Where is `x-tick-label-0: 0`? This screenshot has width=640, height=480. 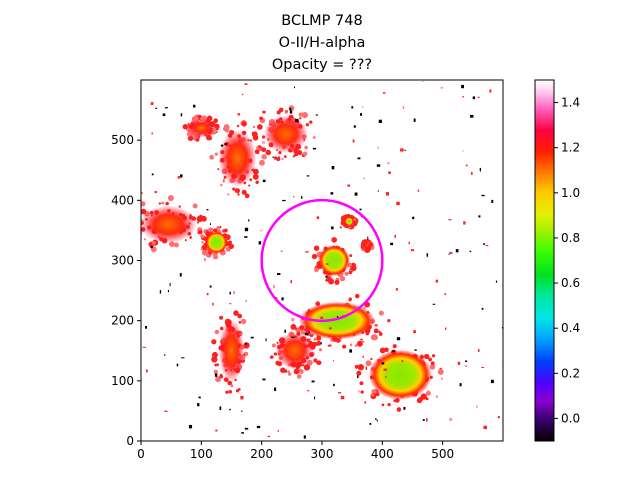
x-tick-label-0: 0 is located at coordinates (141, 454).